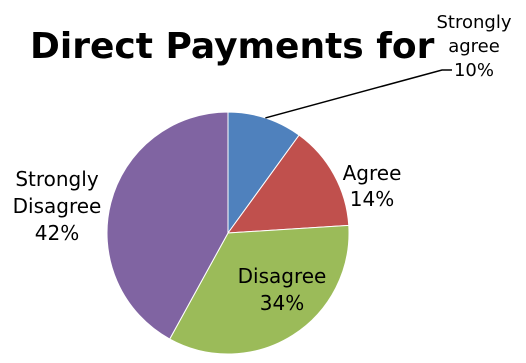 This screenshot has width=526, height=363. I want to click on data-label-strongly-disagree: Strongly Disagree 42%, so click(57, 206).